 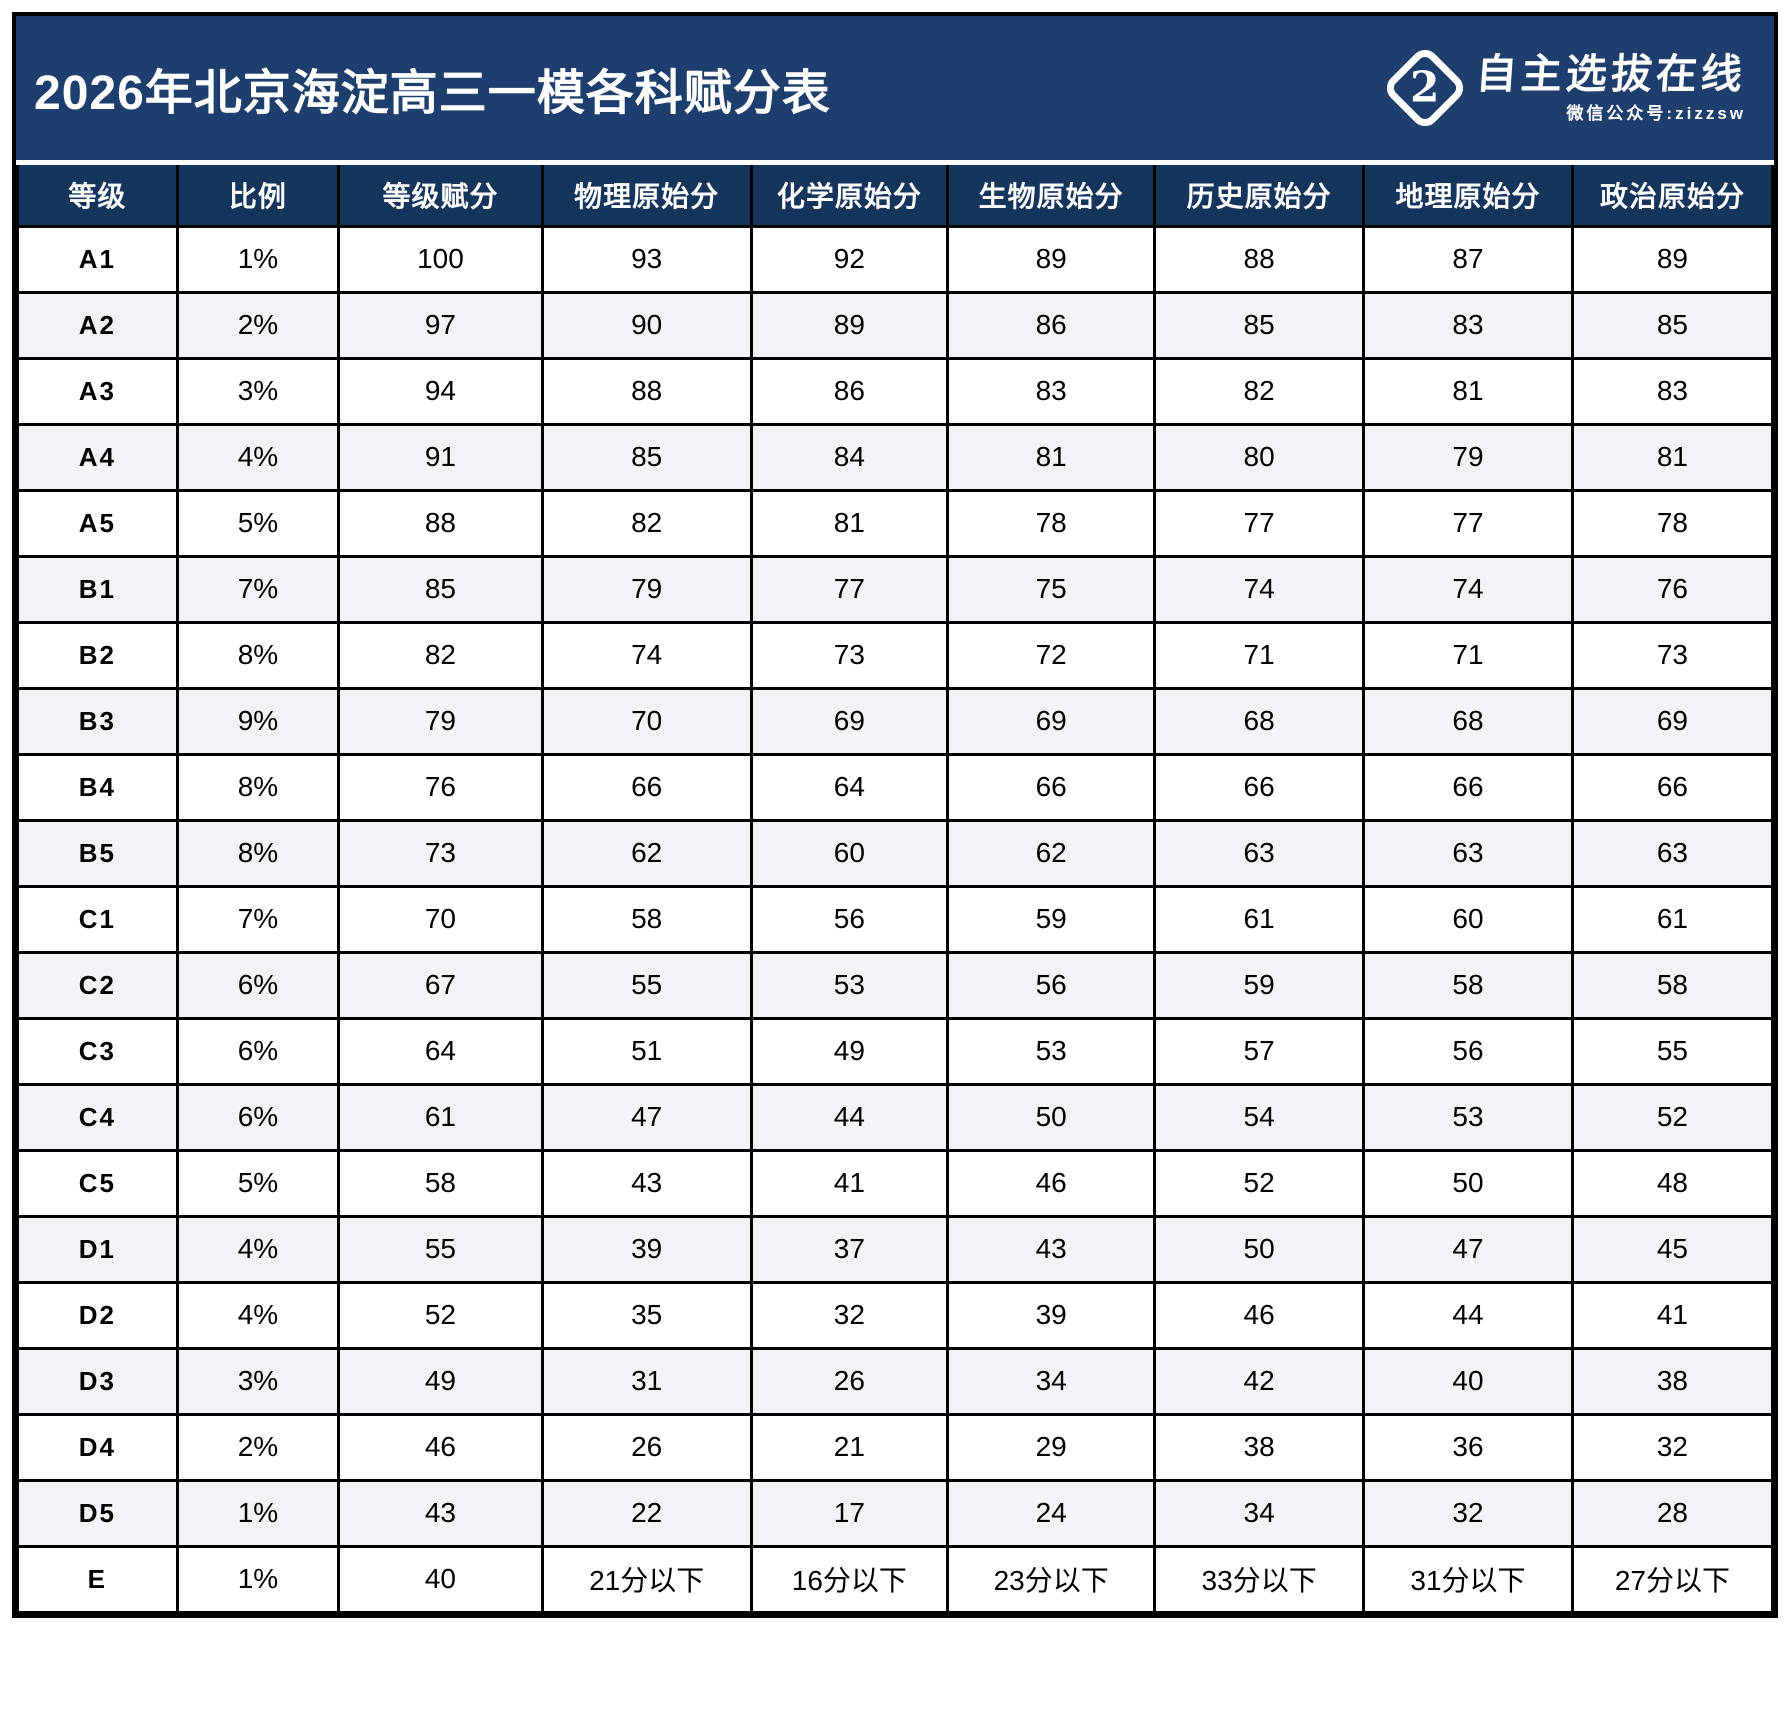 I want to click on value-cell: 82, so click(x=440, y=655).